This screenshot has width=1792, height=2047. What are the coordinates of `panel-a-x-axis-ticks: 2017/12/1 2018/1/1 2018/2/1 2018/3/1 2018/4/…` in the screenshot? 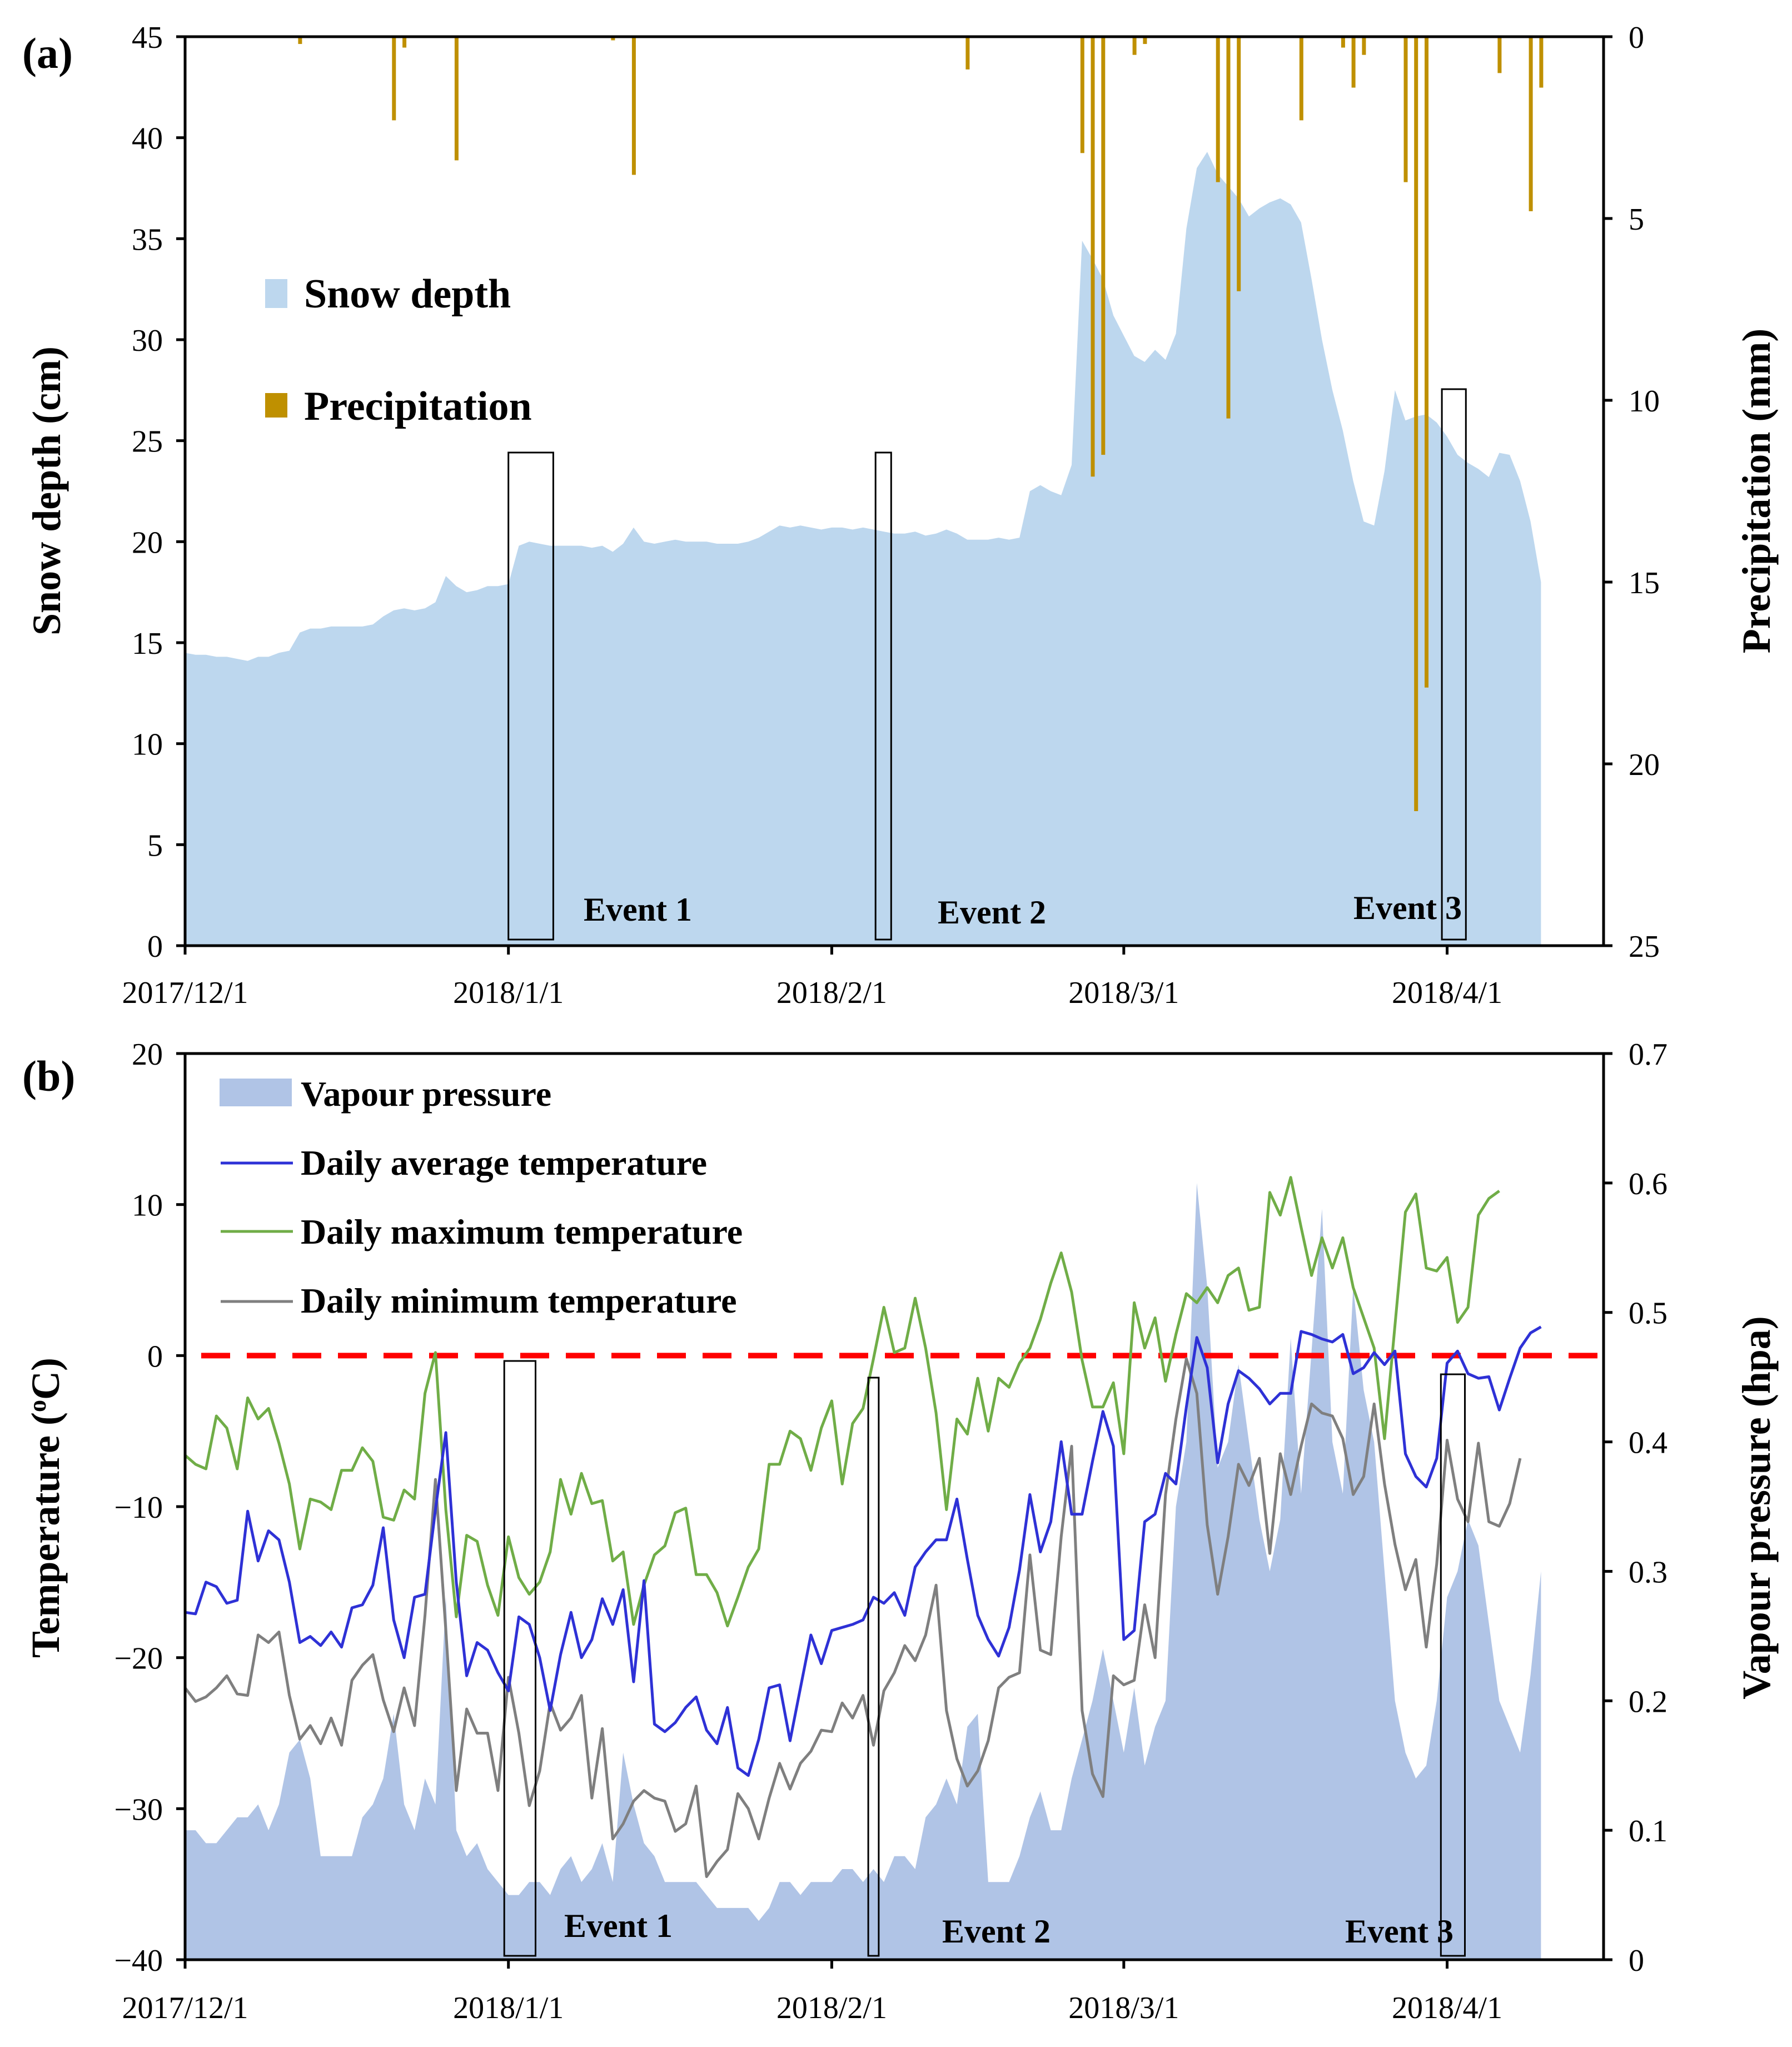 It's located at (812, 978).